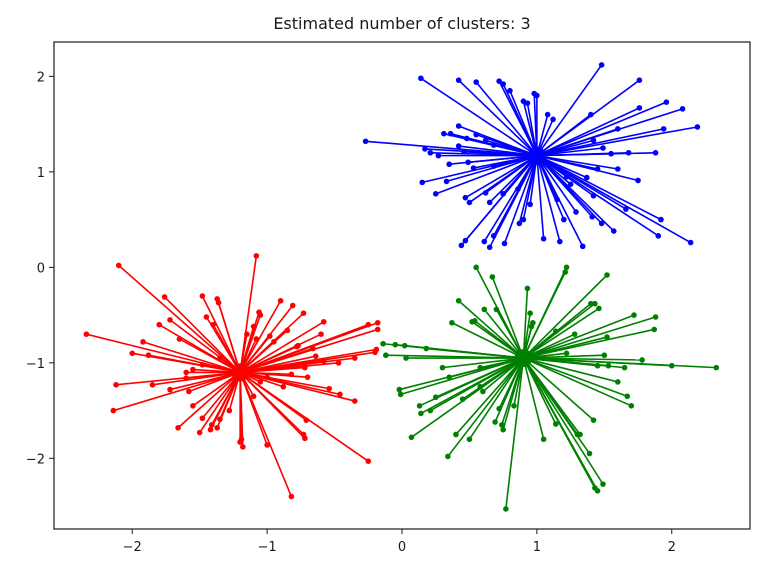 This screenshot has width=768, height=576. Describe the element at coordinates (132, 547) in the screenshot. I see `x-tick-label: −2` at that location.